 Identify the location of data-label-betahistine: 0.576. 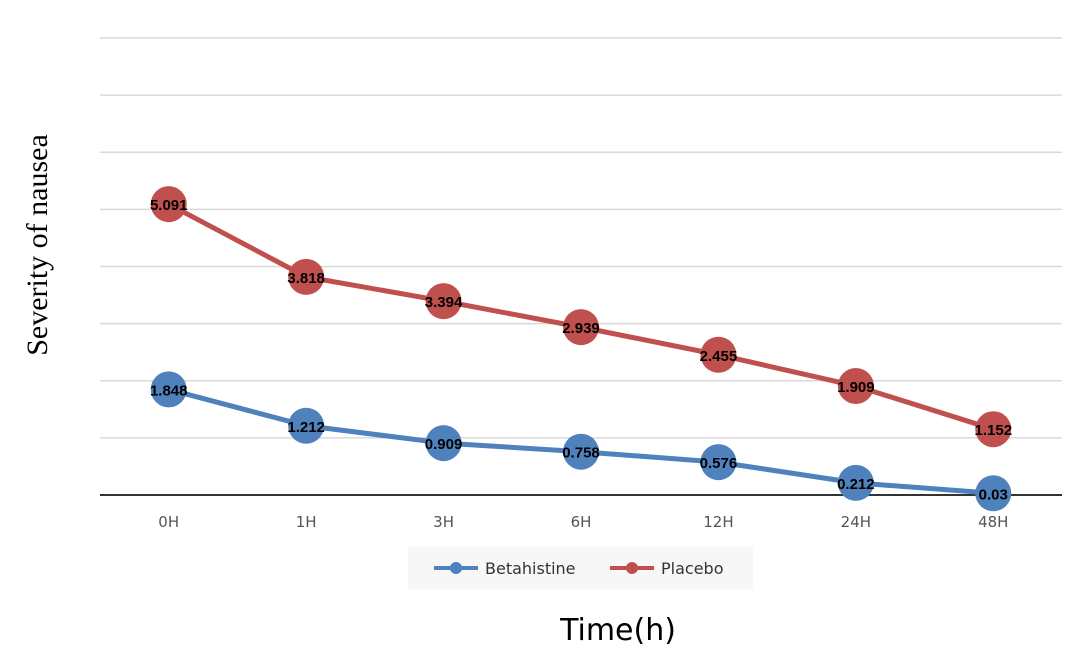
(719, 463).